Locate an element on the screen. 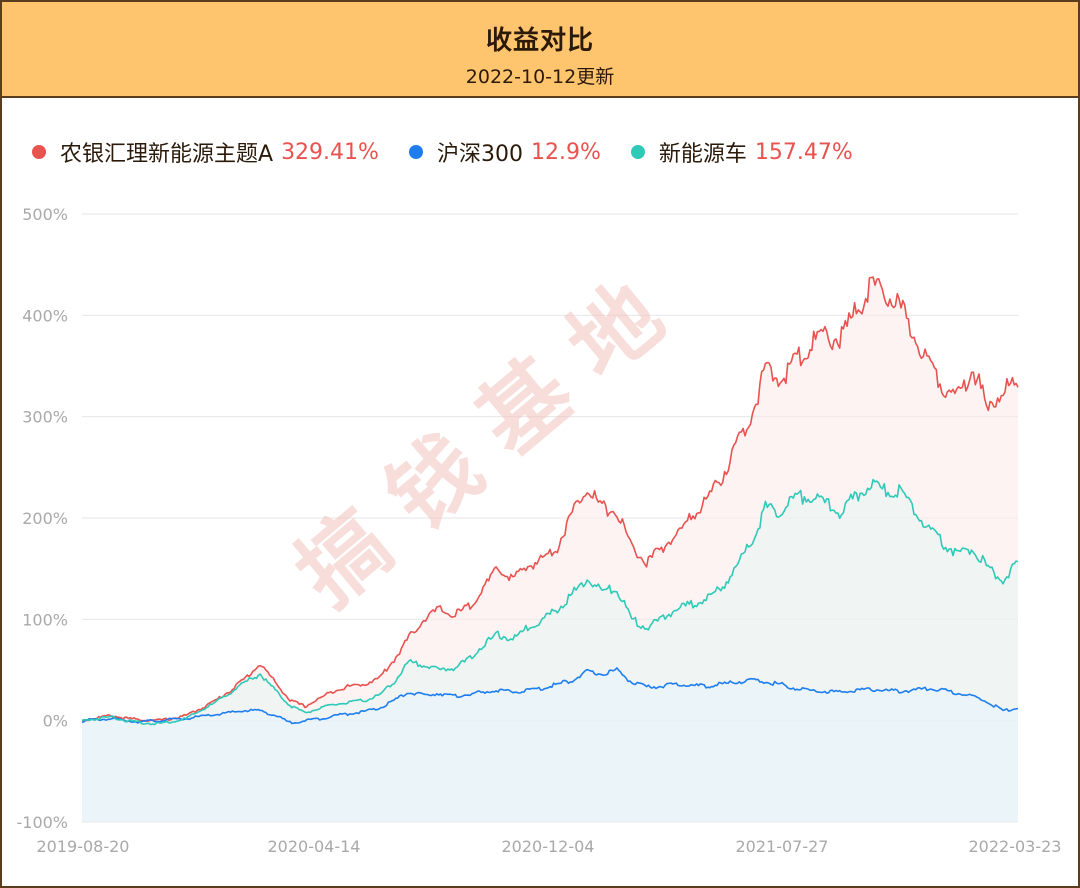  x-tick-label: 2021-07-27 is located at coordinates (782, 846).